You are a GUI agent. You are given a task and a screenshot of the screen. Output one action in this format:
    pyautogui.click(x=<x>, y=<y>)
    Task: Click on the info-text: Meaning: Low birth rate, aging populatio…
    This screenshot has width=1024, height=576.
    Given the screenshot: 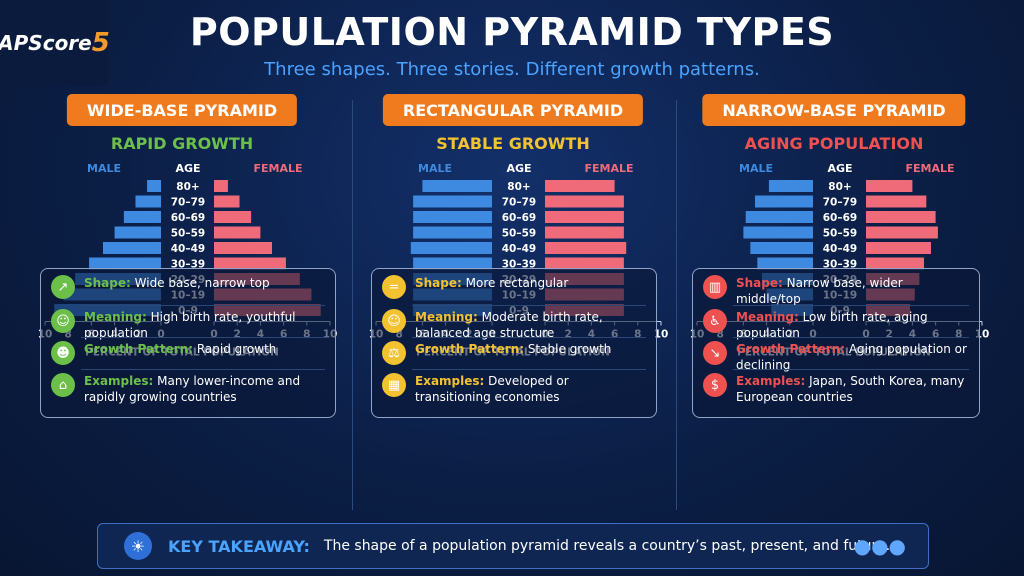 What is the action you would take?
    pyautogui.click(x=853, y=325)
    